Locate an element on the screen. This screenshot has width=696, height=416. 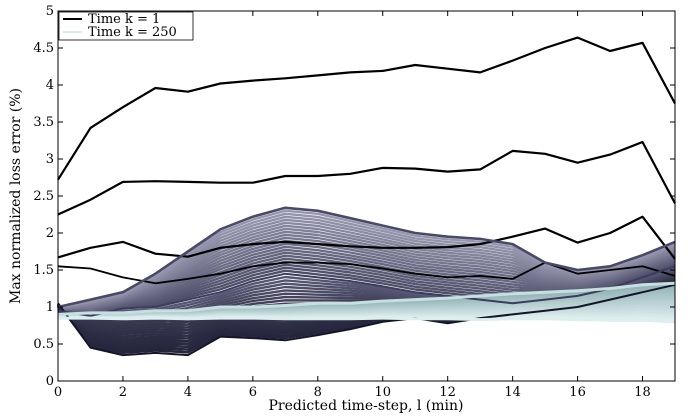
x-tick-label: 10 is located at coordinates (382, 392).